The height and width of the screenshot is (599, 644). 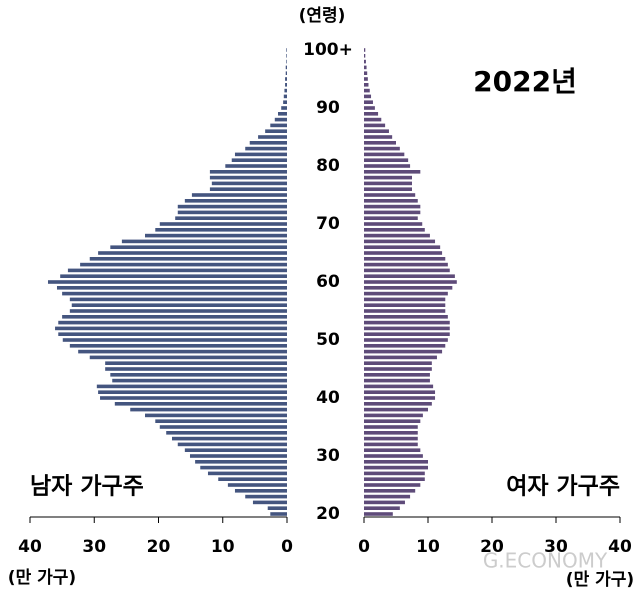 What do you see at coordinates (328, 50) in the screenshot?
I see `y-tick-label: 100+` at bounding box center [328, 50].